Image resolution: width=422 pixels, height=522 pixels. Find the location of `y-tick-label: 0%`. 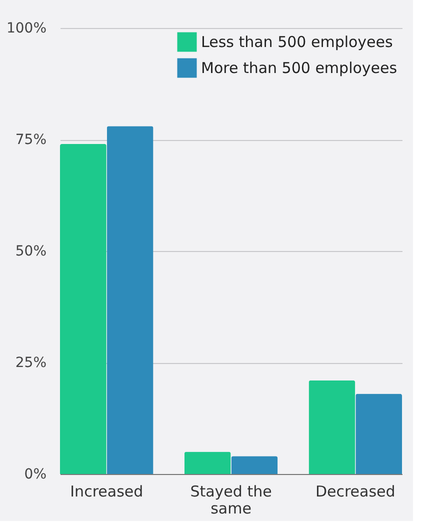

y-tick-label: 0% is located at coordinates (35, 474).